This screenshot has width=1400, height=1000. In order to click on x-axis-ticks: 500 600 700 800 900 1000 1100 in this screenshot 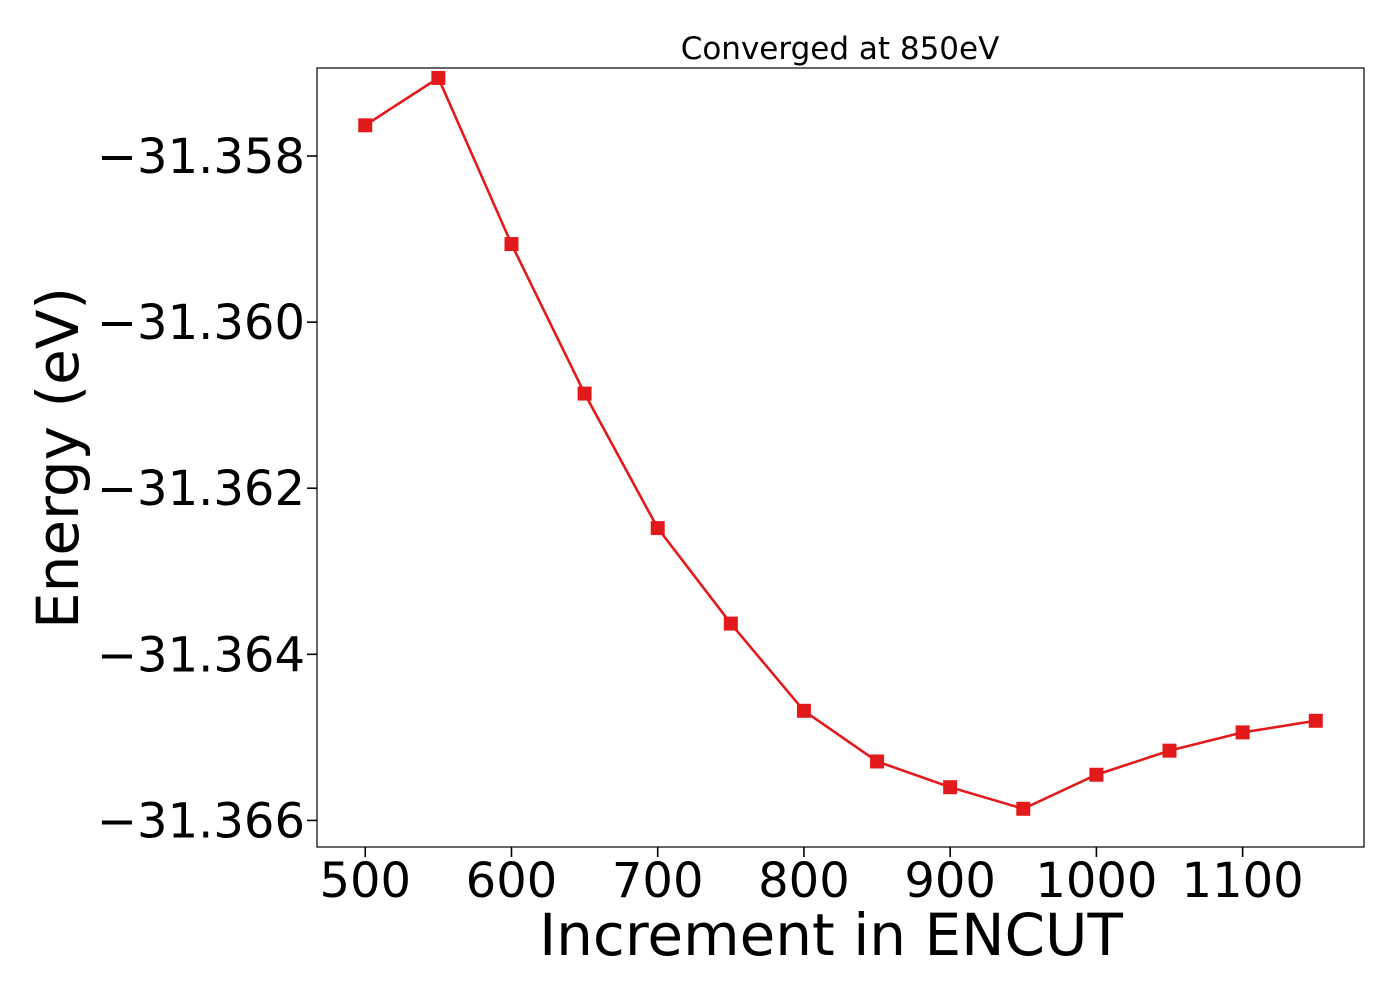, I will do `click(811, 878)`.